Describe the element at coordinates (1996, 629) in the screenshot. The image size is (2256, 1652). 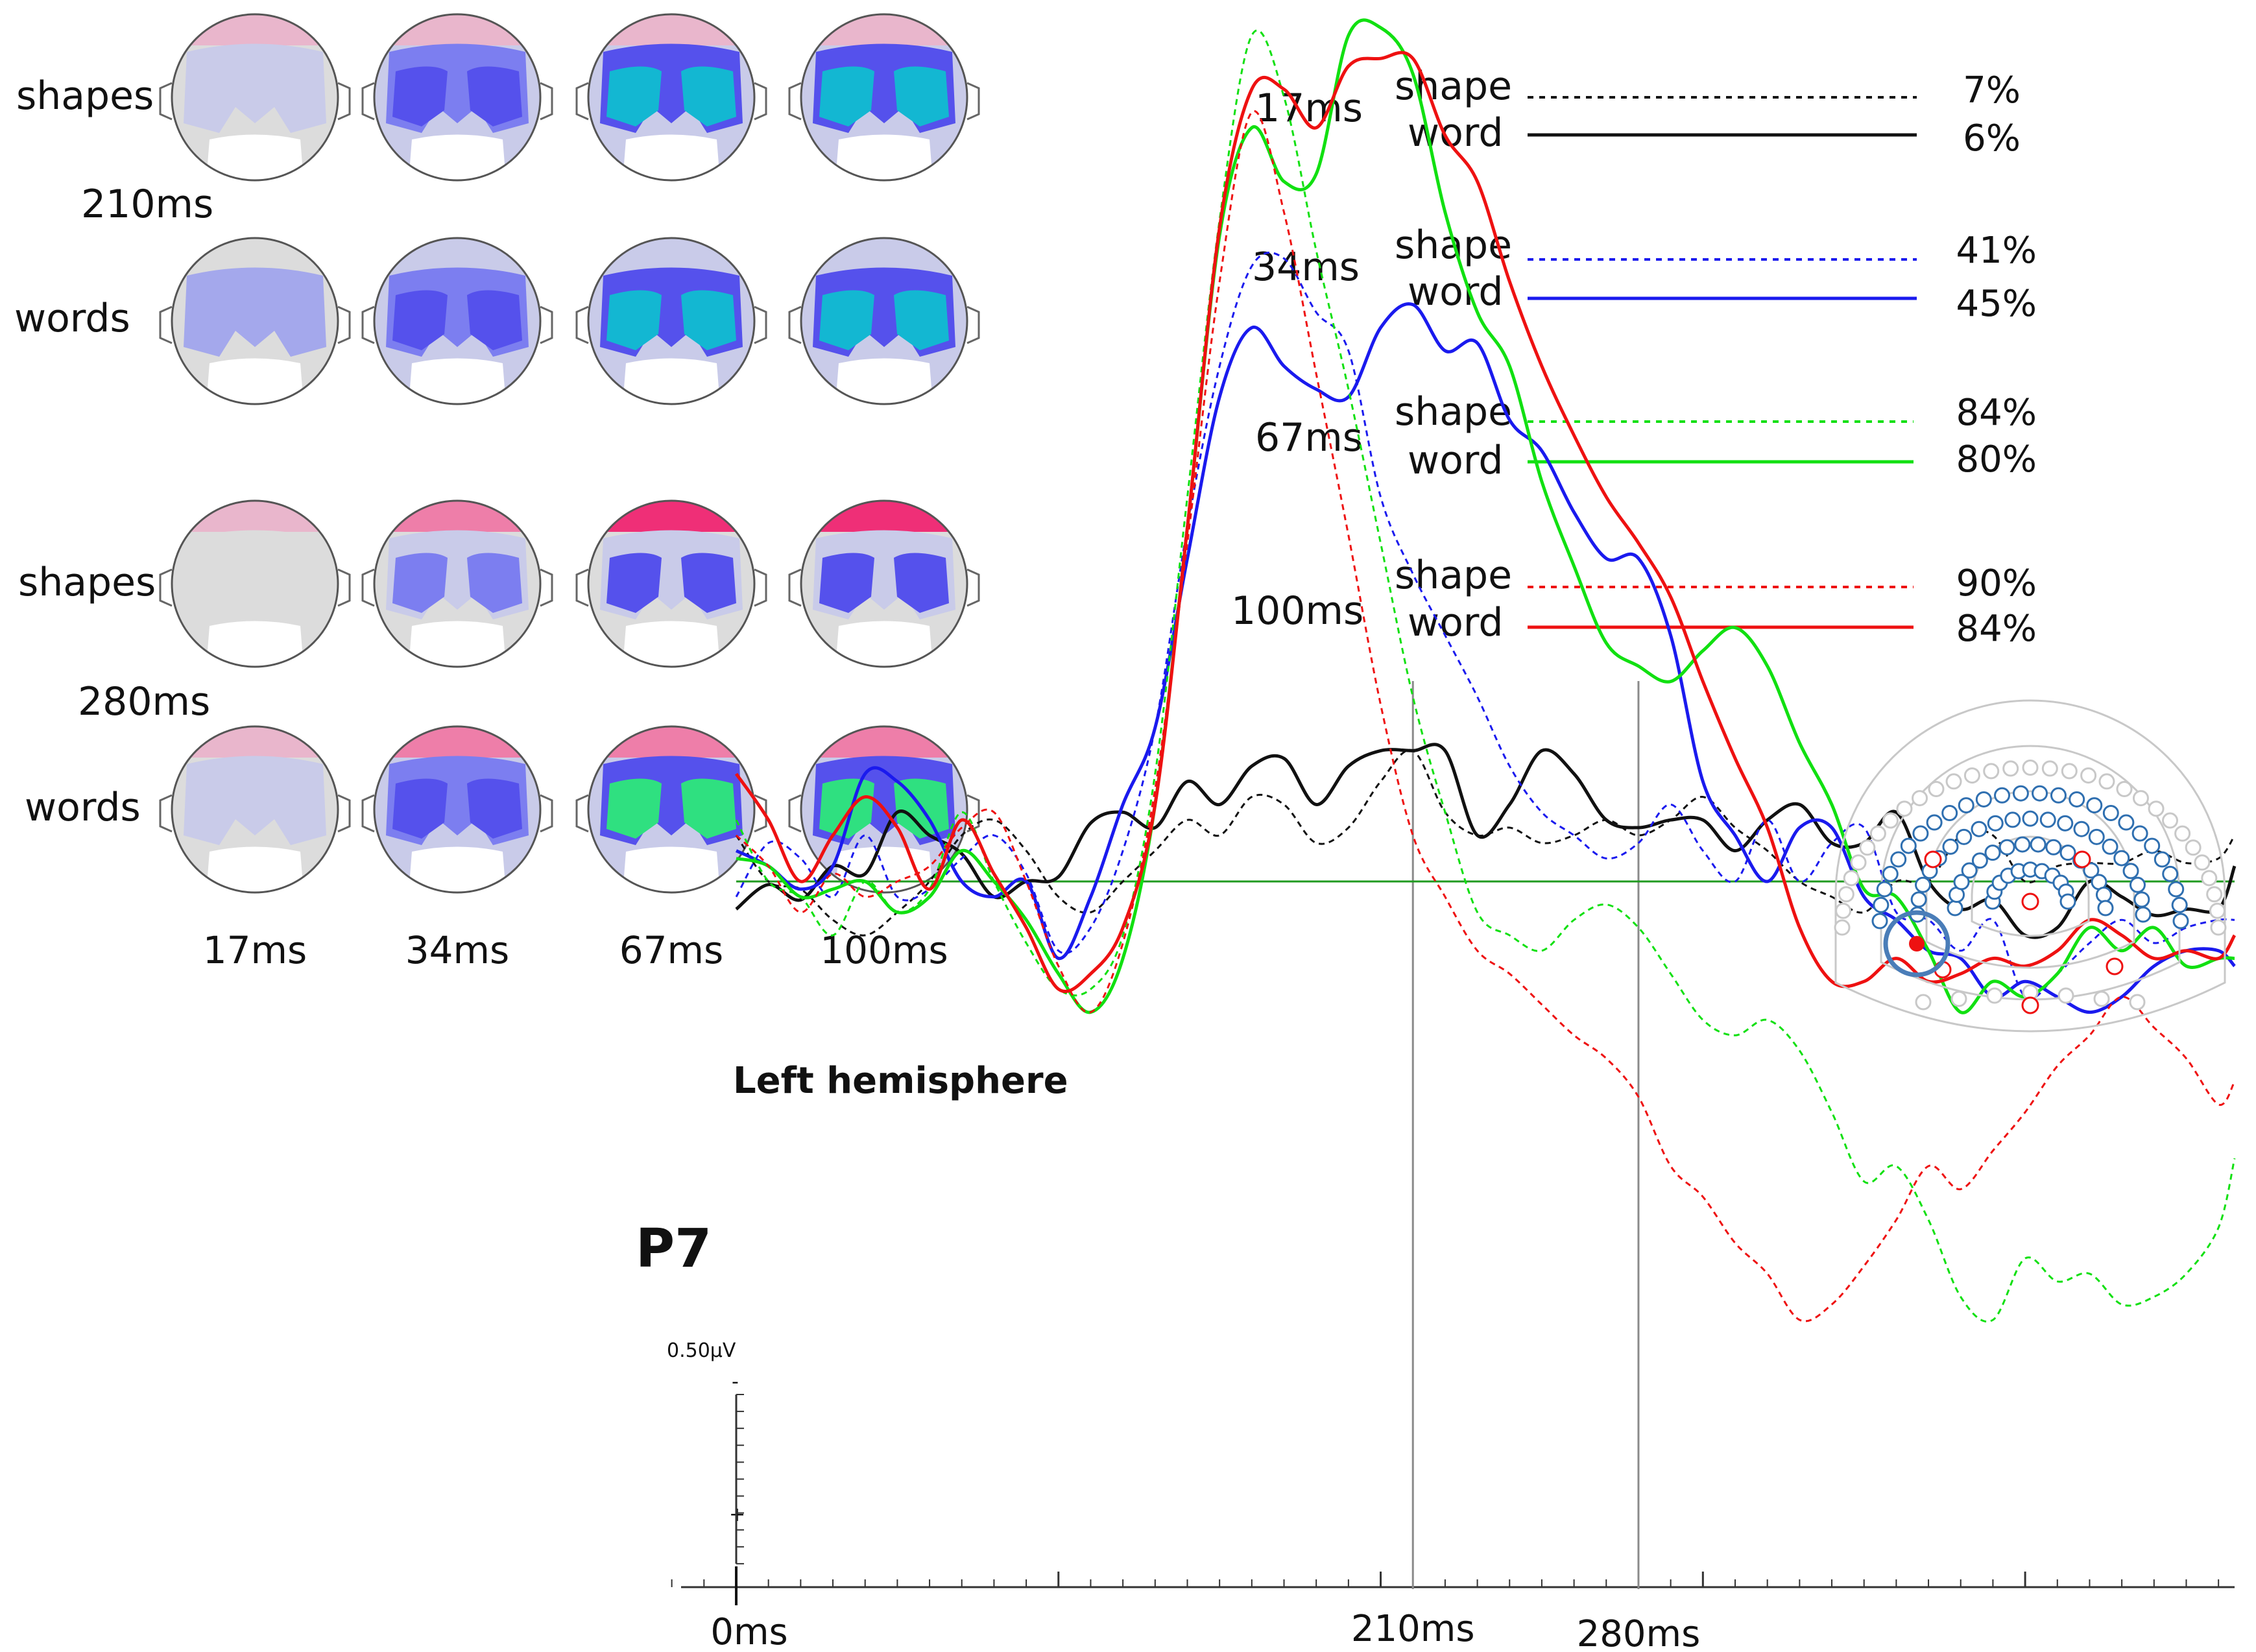
I see `legend-word-pct-100ms: 84%` at that location.